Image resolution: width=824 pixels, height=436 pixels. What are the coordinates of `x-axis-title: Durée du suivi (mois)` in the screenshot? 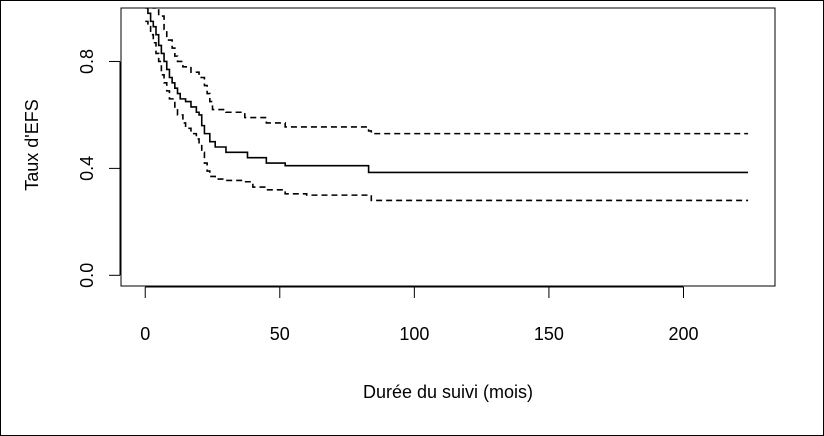 It's located at (448, 392).